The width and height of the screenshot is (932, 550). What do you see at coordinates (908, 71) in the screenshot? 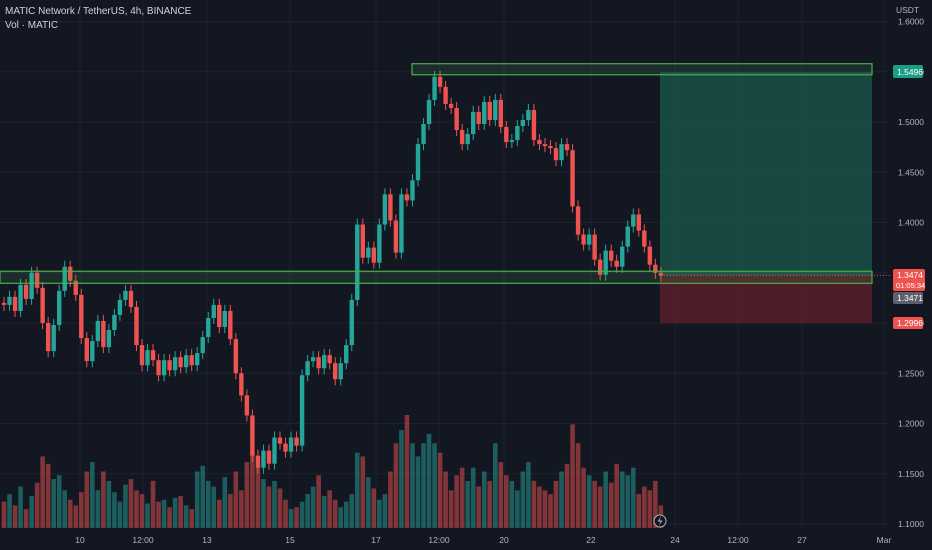
I see `target-price-tag` at bounding box center [908, 71].